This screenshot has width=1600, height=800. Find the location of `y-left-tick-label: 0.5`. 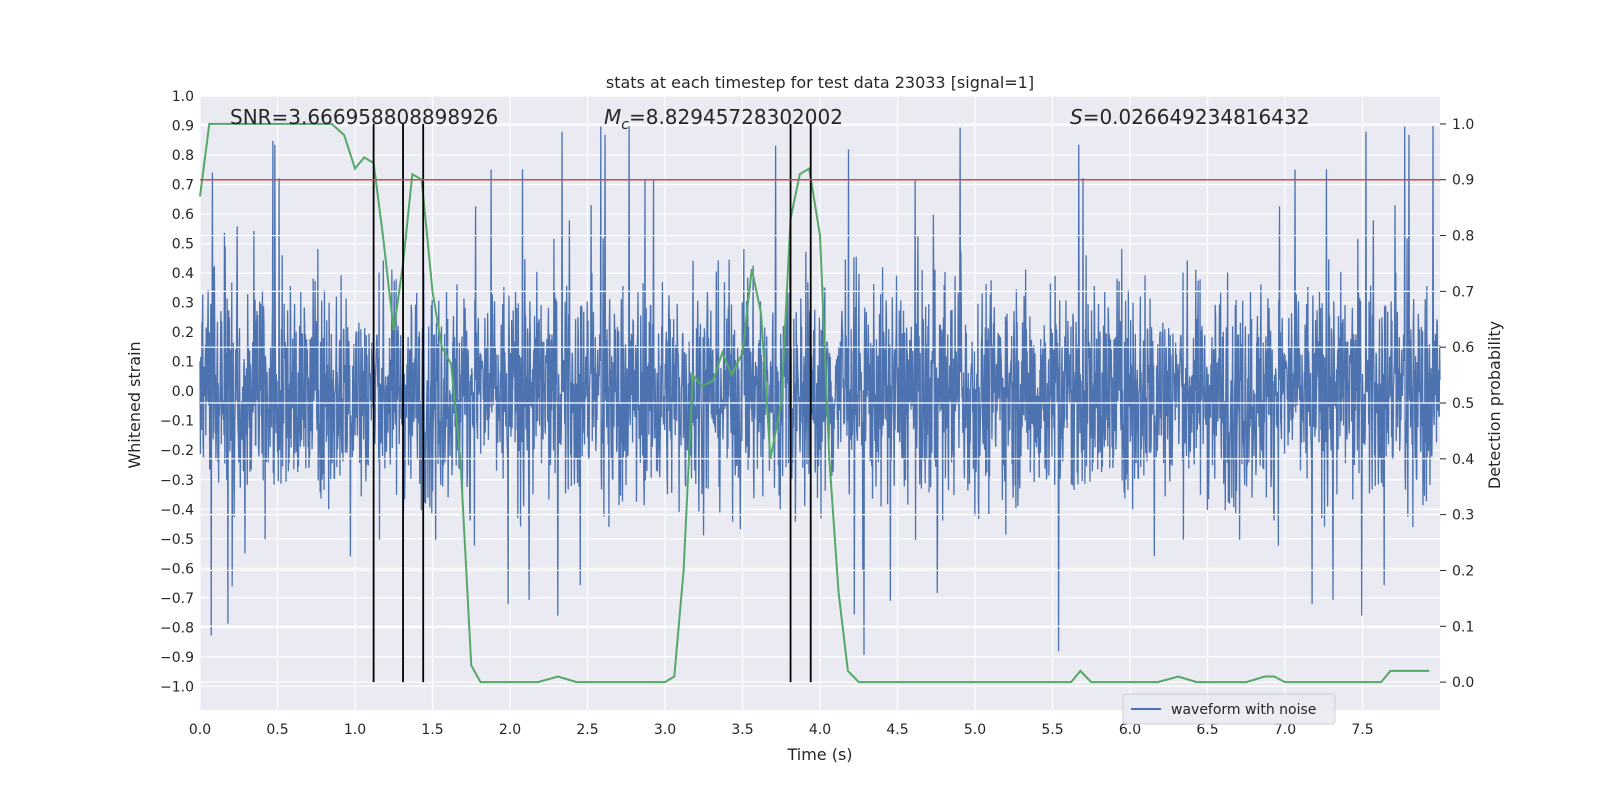

y-left-tick-label: 0.5 is located at coordinates (183, 245).